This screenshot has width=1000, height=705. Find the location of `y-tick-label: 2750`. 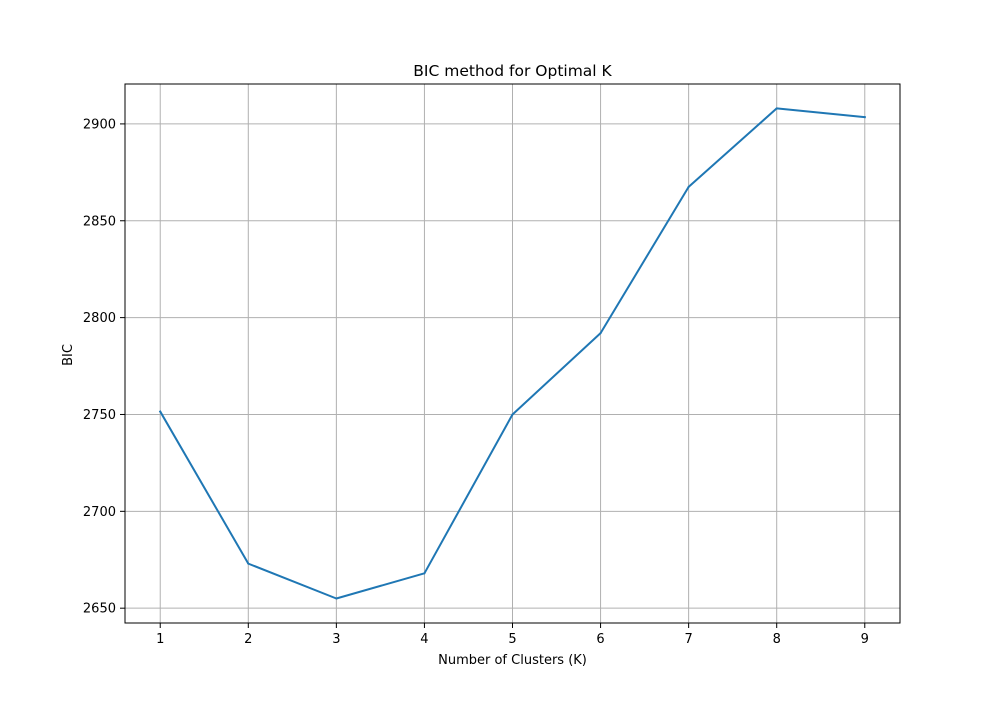

y-tick-label: 2750 is located at coordinates (99, 415).